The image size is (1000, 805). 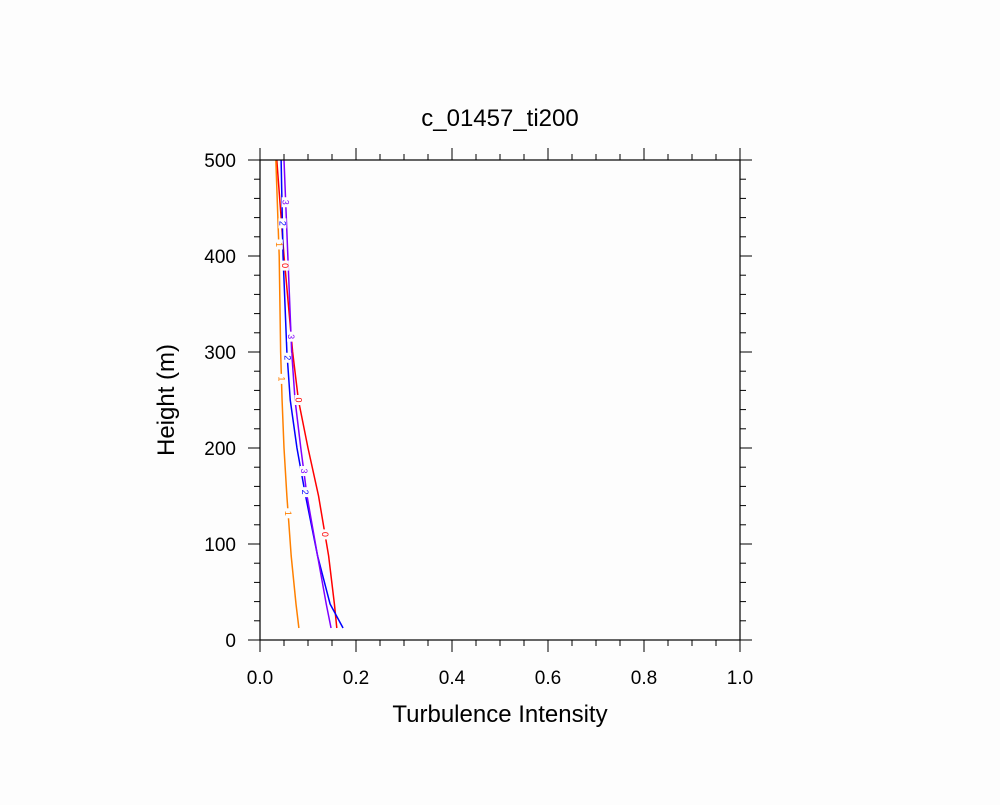 I want to click on chart-title: c_01457_ti200, so click(x=499, y=118).